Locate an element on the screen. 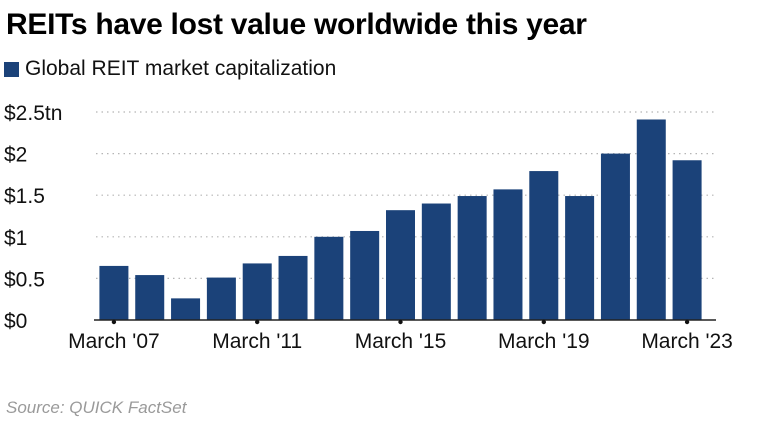 This screenshot has width=770, height=421. y-tick-label: $2 is located at coordinates (15, 155).